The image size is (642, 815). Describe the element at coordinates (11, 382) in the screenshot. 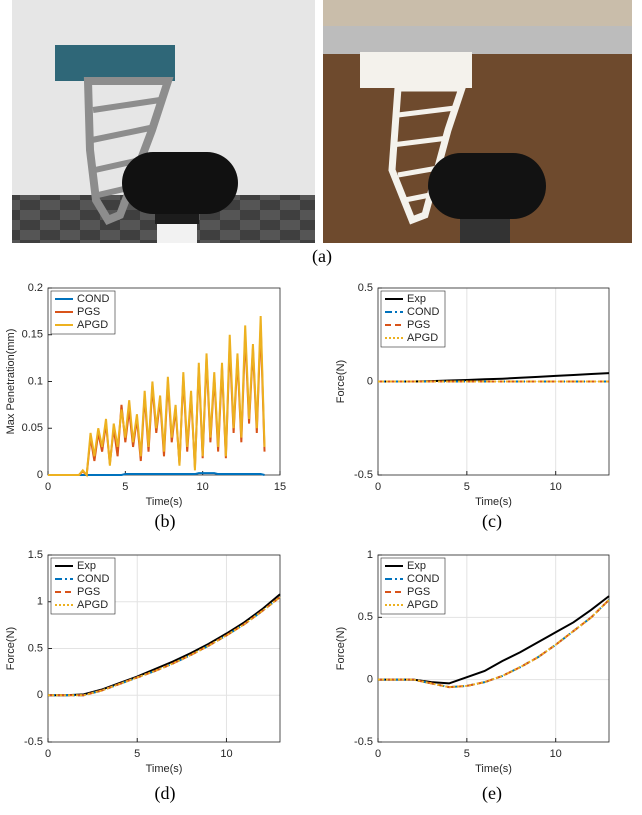

I see `y-axis-label: Max Penetration(mm)` at that location.